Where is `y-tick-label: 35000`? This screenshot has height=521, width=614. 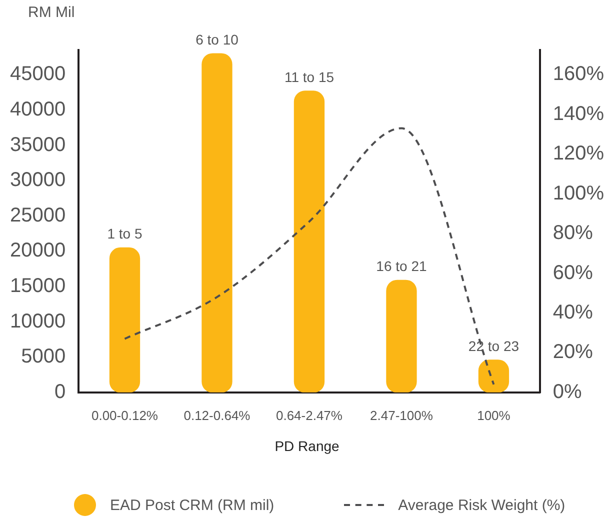
y-tick-label: 35000 is located at coordinates (38, 145).